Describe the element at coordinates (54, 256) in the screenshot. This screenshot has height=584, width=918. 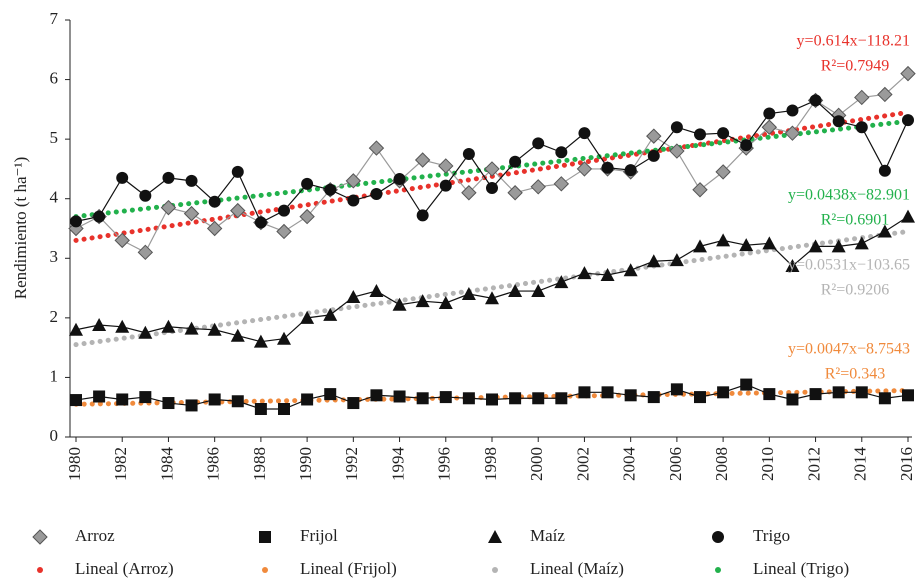
I see `y-tick-label: 3` at that location.